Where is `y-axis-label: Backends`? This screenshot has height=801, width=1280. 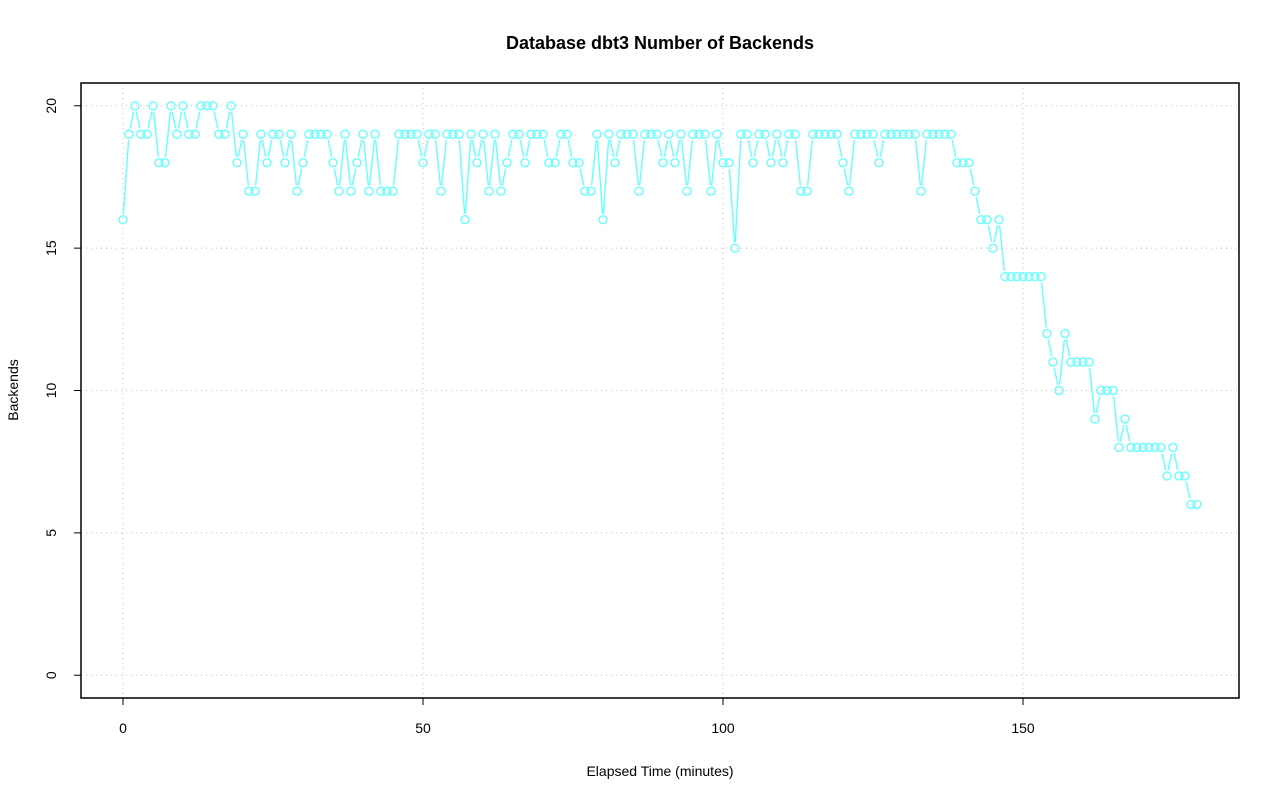 y-axis-label: Backends is located at coordinates (13, 389).